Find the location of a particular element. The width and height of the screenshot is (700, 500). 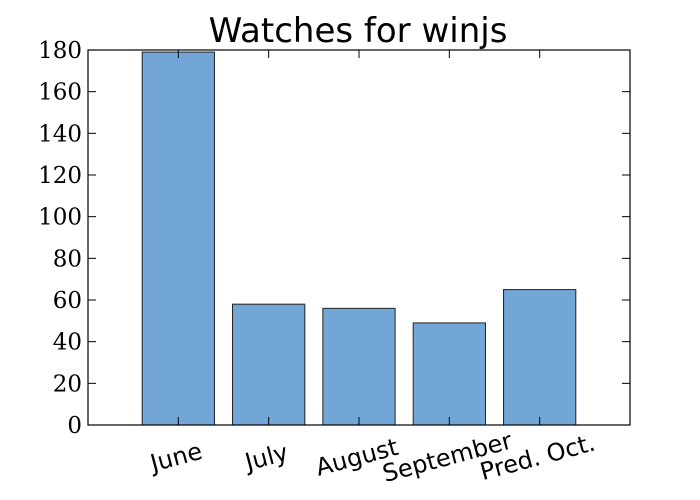

y-tick-label: 80 is located at coordinates (67, 259).